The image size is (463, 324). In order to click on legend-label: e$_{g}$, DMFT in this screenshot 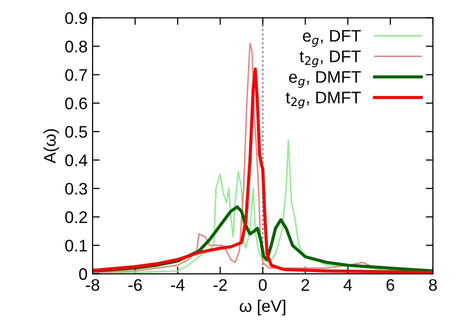, I will do `click(325, 79)`.